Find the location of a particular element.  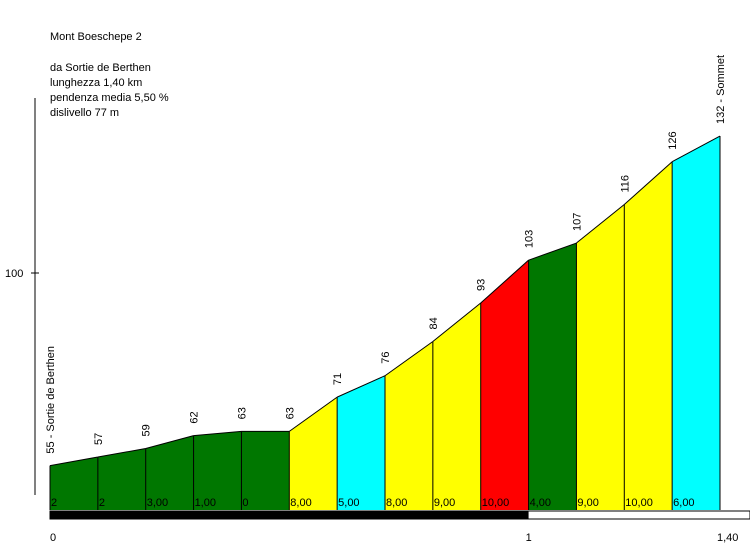

elevation-label: 76 is located at coordinates (386, 357).